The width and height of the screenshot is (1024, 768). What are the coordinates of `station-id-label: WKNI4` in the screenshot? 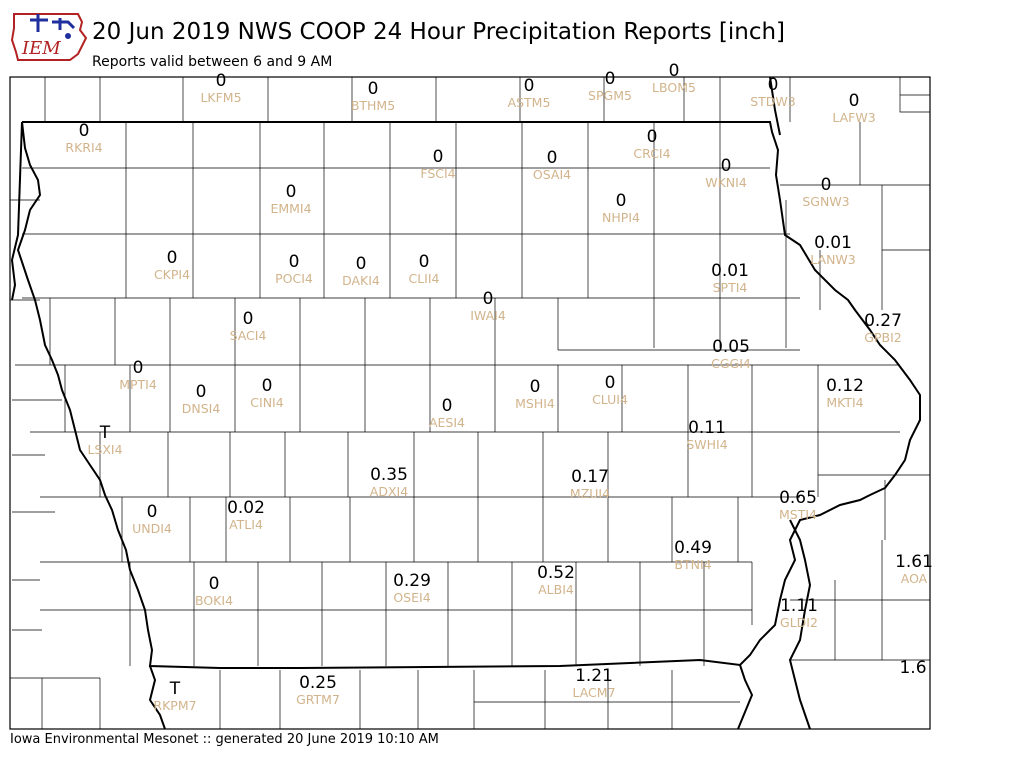 It's located at (726, 182).